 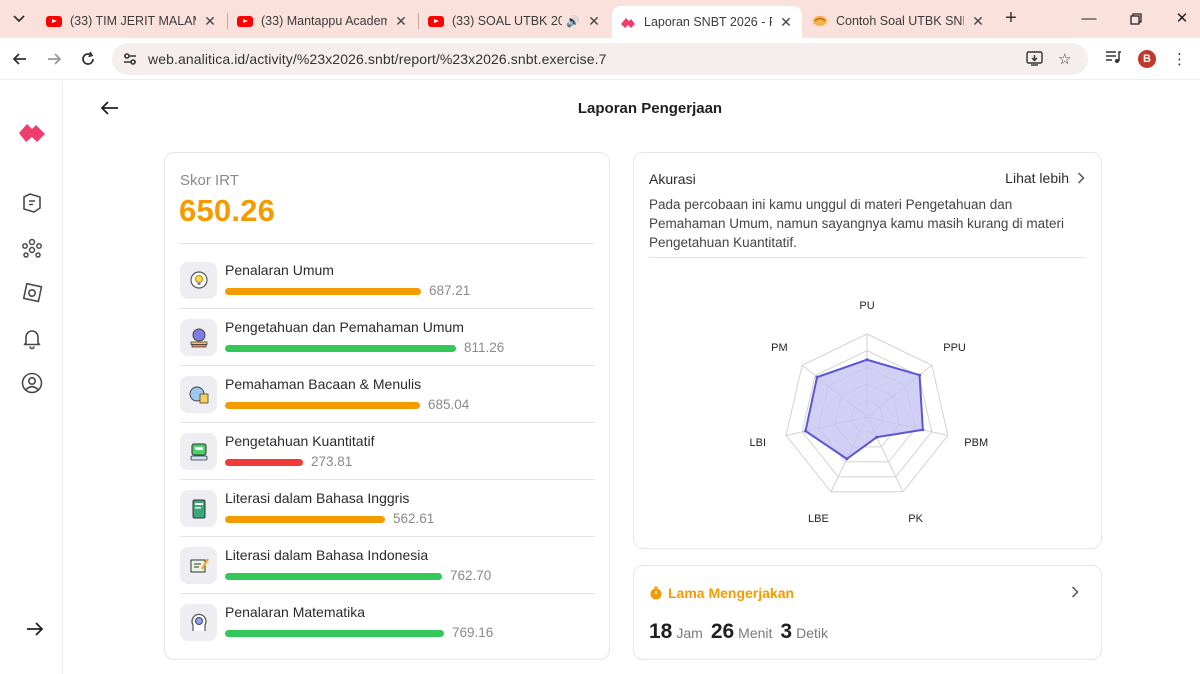 What do you see at coordinates (867, 360) in the screenshot?
I see `radar-point-pu` at bounding box center [867, 360].